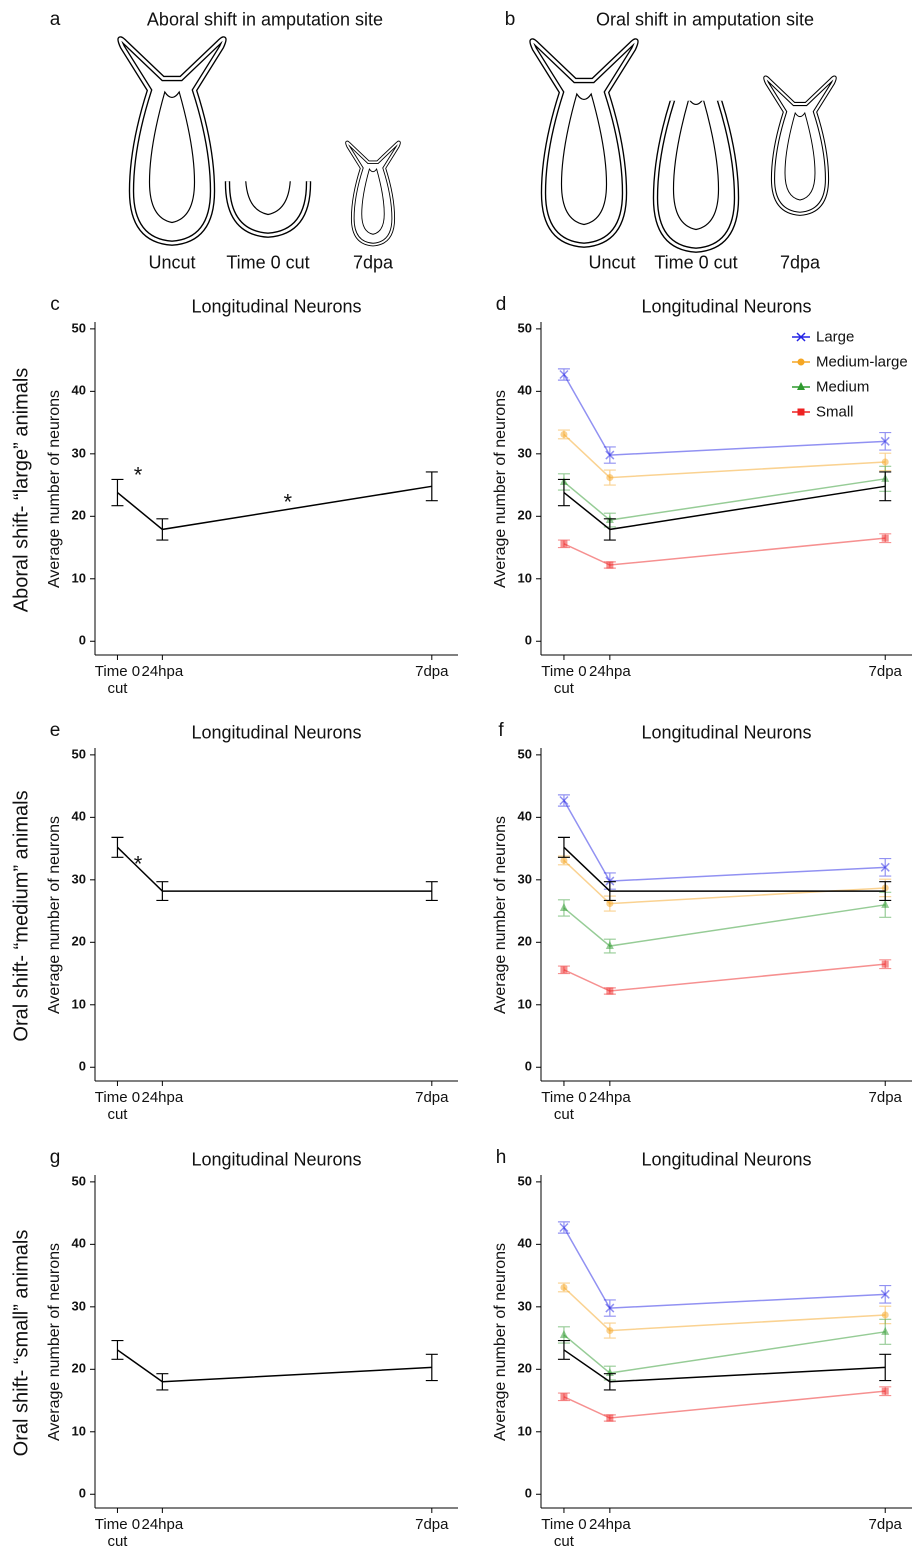 This screenshot has width=923, height=1563. I want to click on panel-title: Aboral shift in amputation site, so click(265, 19).